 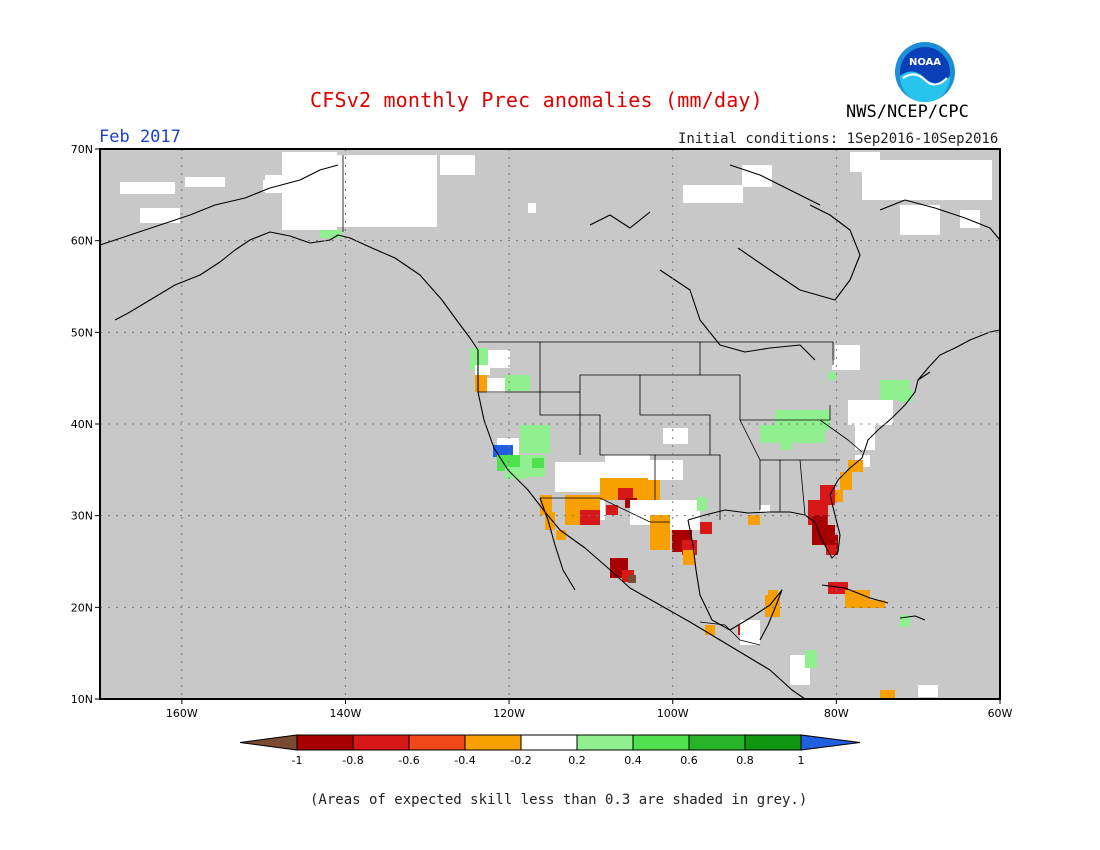 What do you see at coordinates (838, 139) in the screenshot?
I see `initial-conditions: Initial conditions: 1Sep2016-10Sep2016` at bounding box center [838, 139].